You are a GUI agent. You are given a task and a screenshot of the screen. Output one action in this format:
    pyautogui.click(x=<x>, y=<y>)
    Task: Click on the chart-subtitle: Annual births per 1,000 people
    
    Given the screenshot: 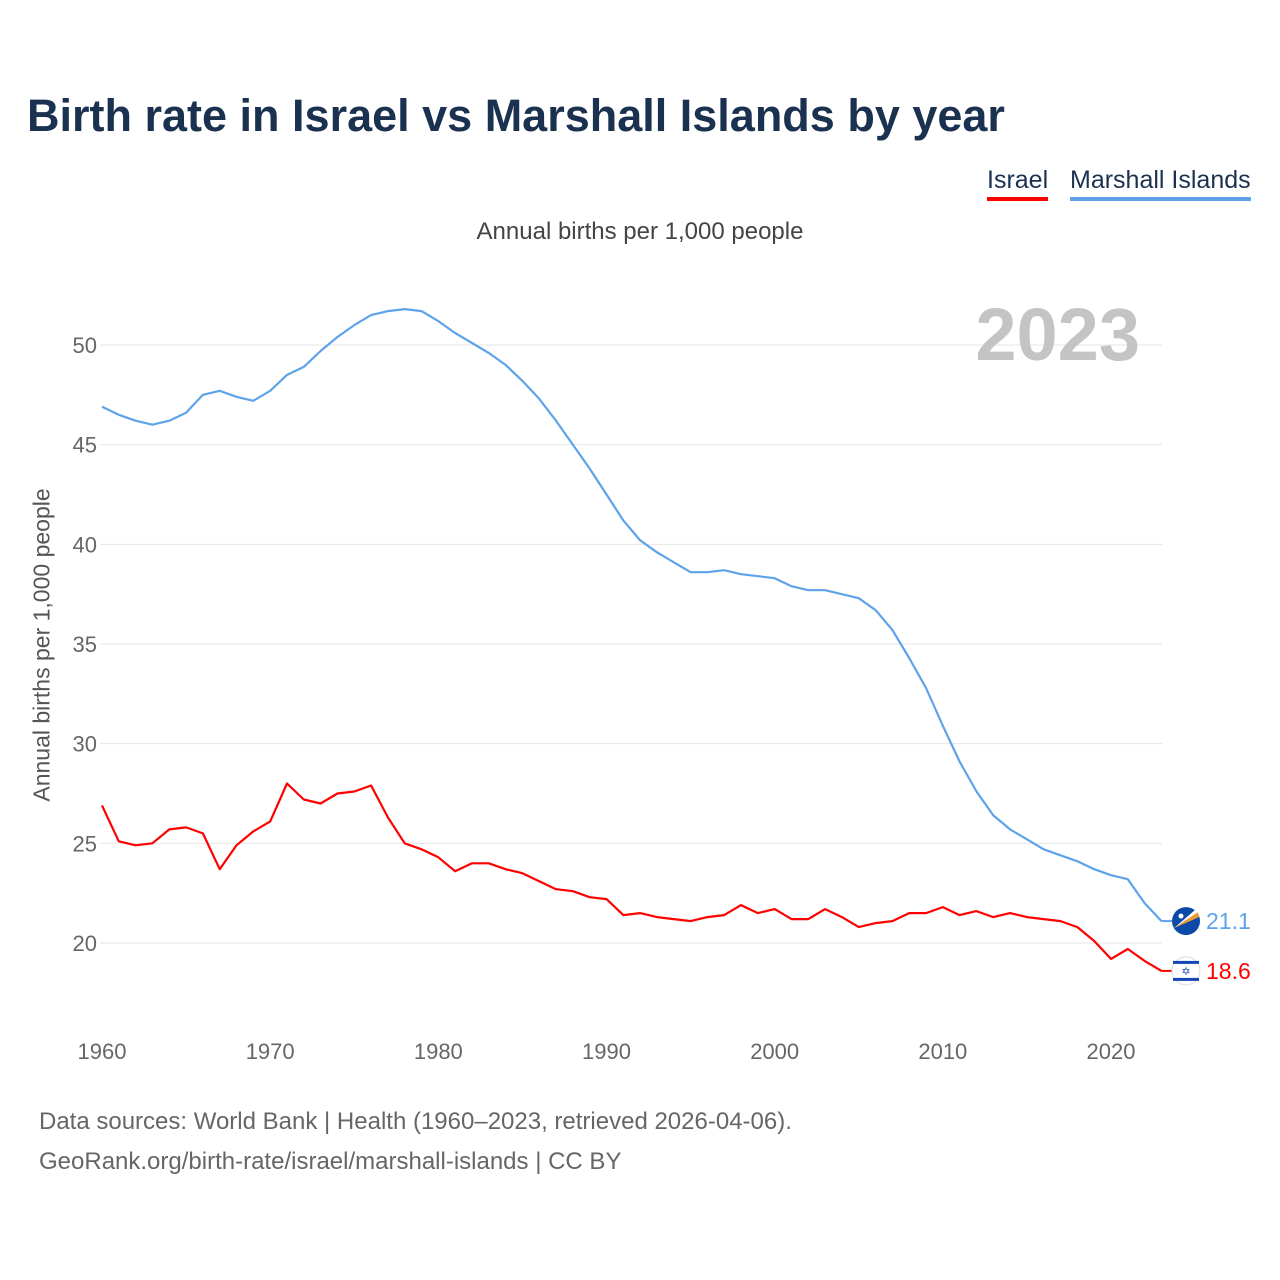 What is the action you would take?
    pyautogui.click(x=640, y=231)
    